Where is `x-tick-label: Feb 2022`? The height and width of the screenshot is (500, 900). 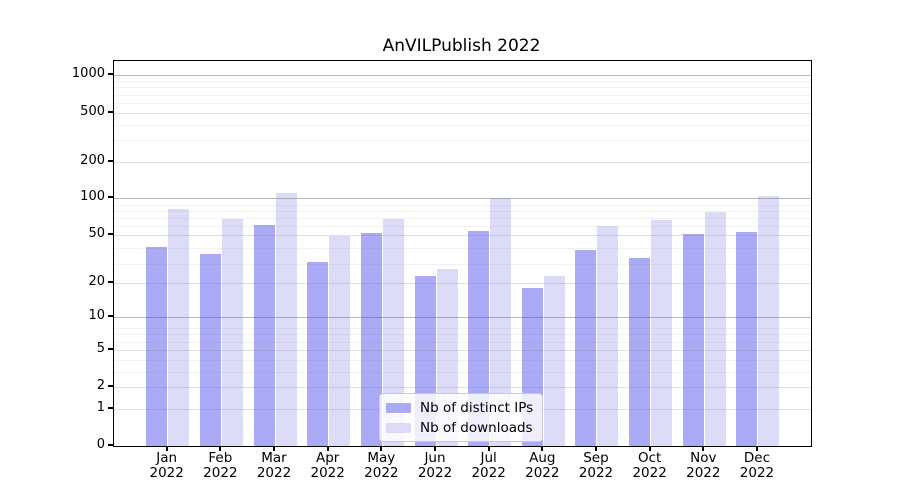 x-tick-label: Feb 2022 is located at coordinates (220, 465).